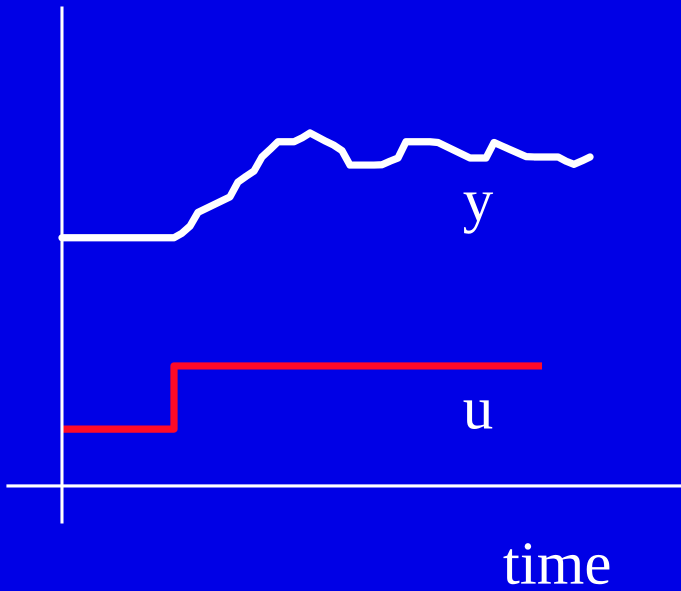  Describe the element at coordinates (478, 415) in the screenshot. I see `series-label: u` at that location.